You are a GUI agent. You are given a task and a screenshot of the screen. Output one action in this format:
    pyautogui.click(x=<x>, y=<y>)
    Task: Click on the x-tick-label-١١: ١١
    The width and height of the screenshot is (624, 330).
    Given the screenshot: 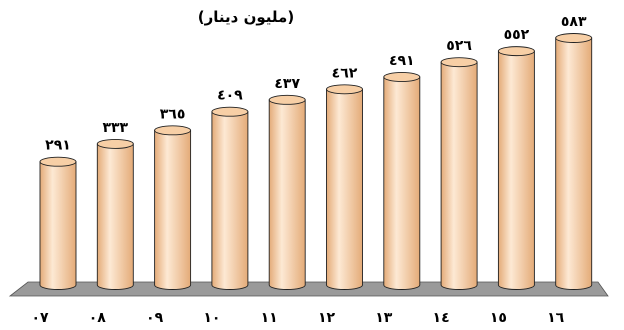 What is the action you would take?
    pyautogui.click(x=269, y=318)
    